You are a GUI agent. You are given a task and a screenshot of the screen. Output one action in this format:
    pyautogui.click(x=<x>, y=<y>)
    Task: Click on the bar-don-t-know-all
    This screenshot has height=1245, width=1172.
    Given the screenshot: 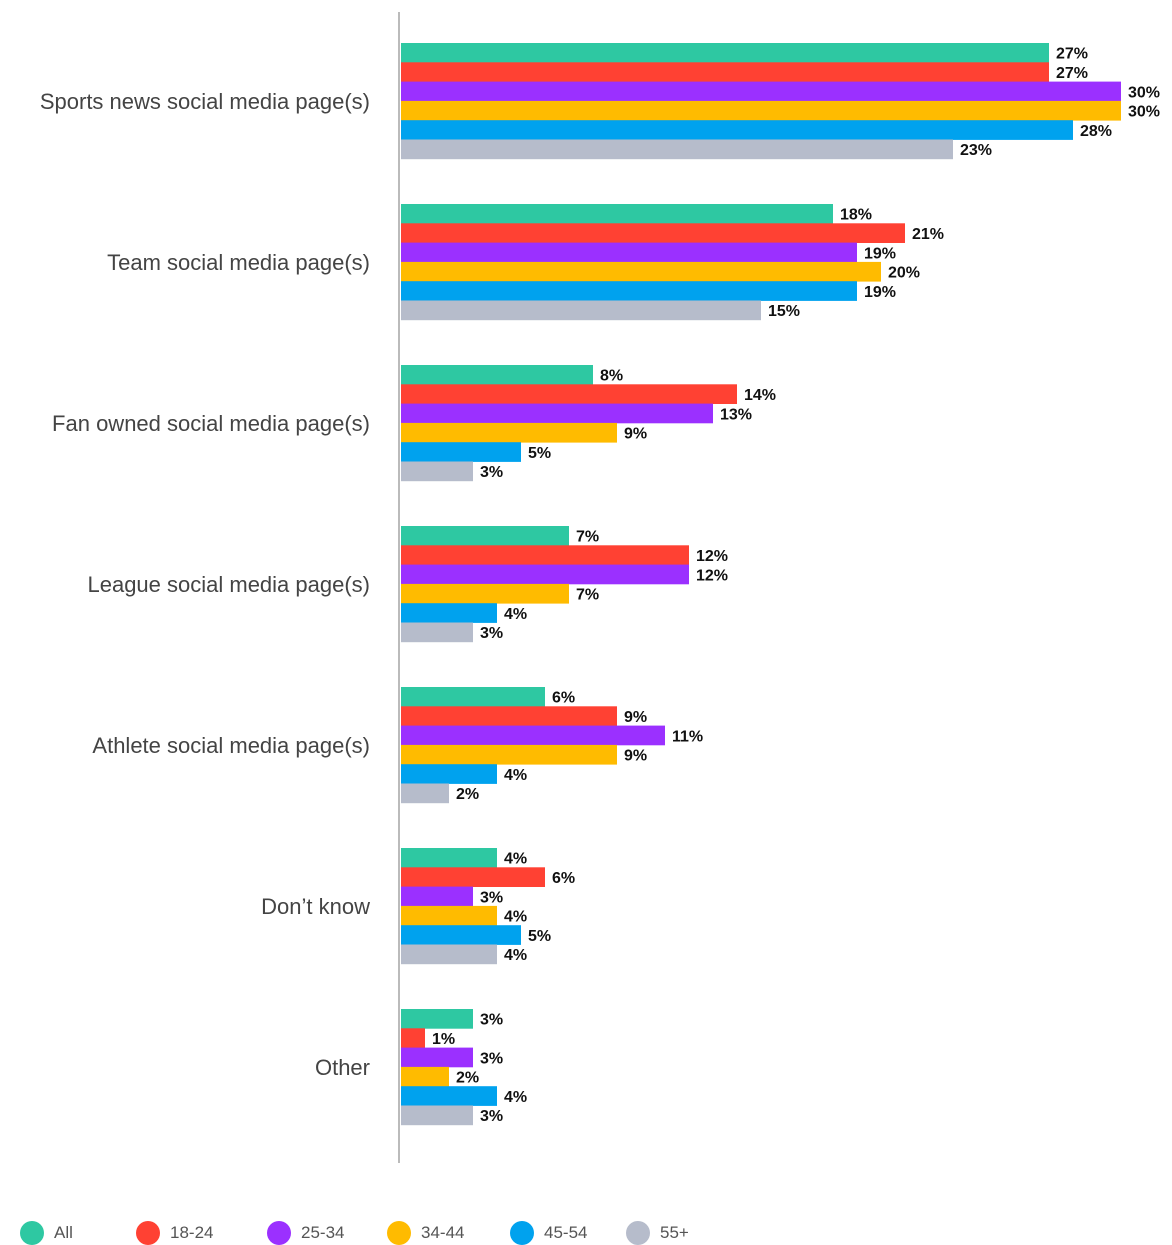 What is the action you would take?
    pyautogui.click(x=449, y=858)
    